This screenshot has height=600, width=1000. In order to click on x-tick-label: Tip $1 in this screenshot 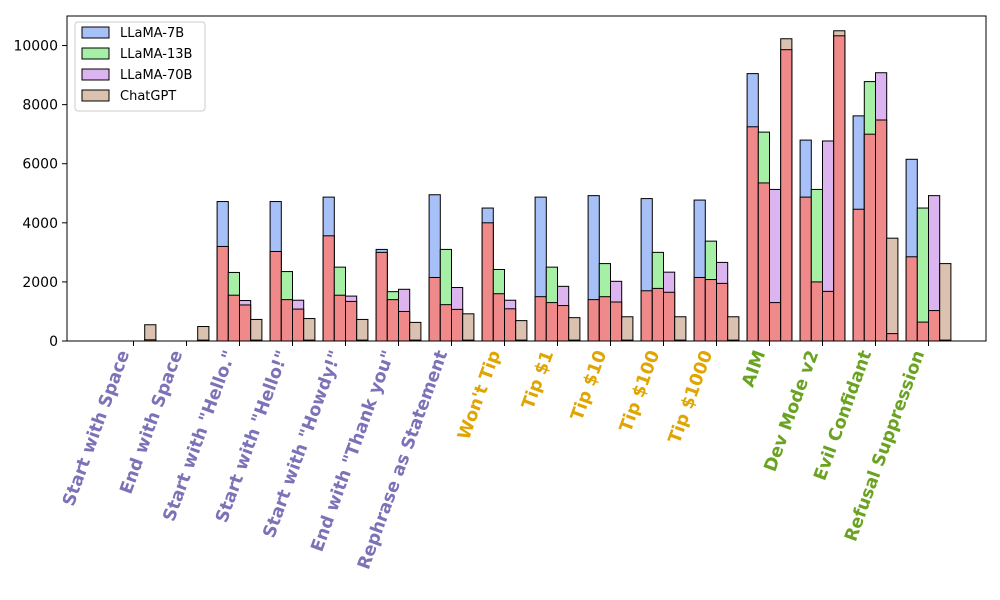, I will do `click(539, 380)`.